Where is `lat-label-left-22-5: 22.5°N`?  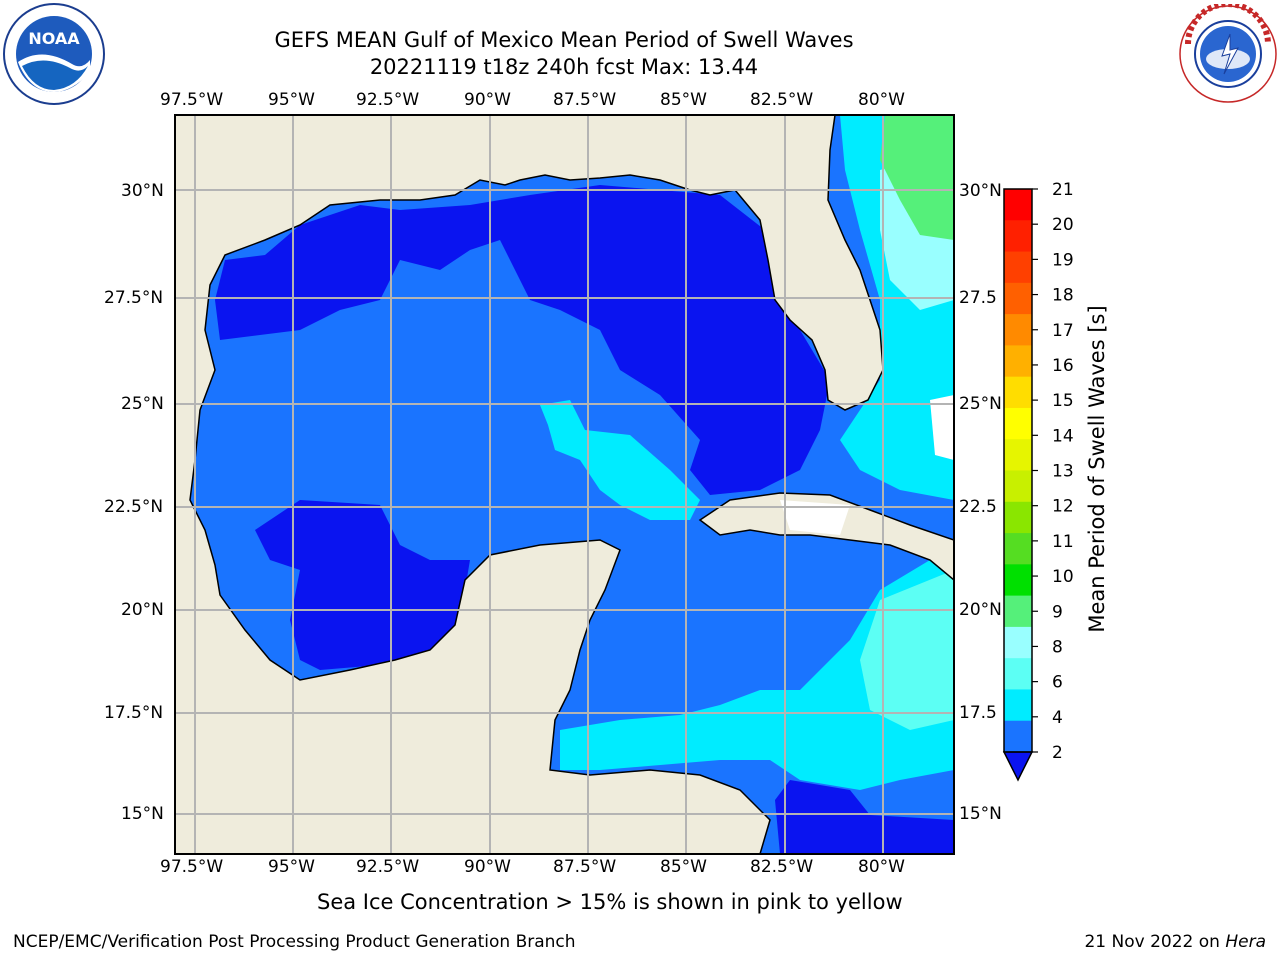 lat-label-left-22-5: 22.5°N is located at coordinates (134, 507).